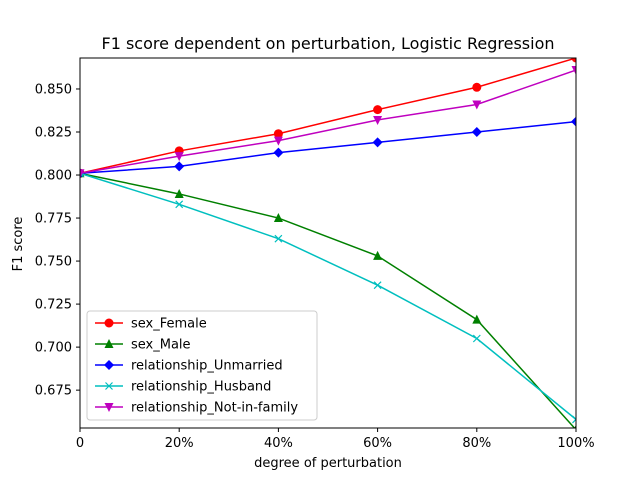 Image resolution: width=640 pixels, height=480 pixels. What do you see at coordinates (161, 345) in the screenshot?
I see `legend-label: sex_Male` at bounding box center [161, 345].